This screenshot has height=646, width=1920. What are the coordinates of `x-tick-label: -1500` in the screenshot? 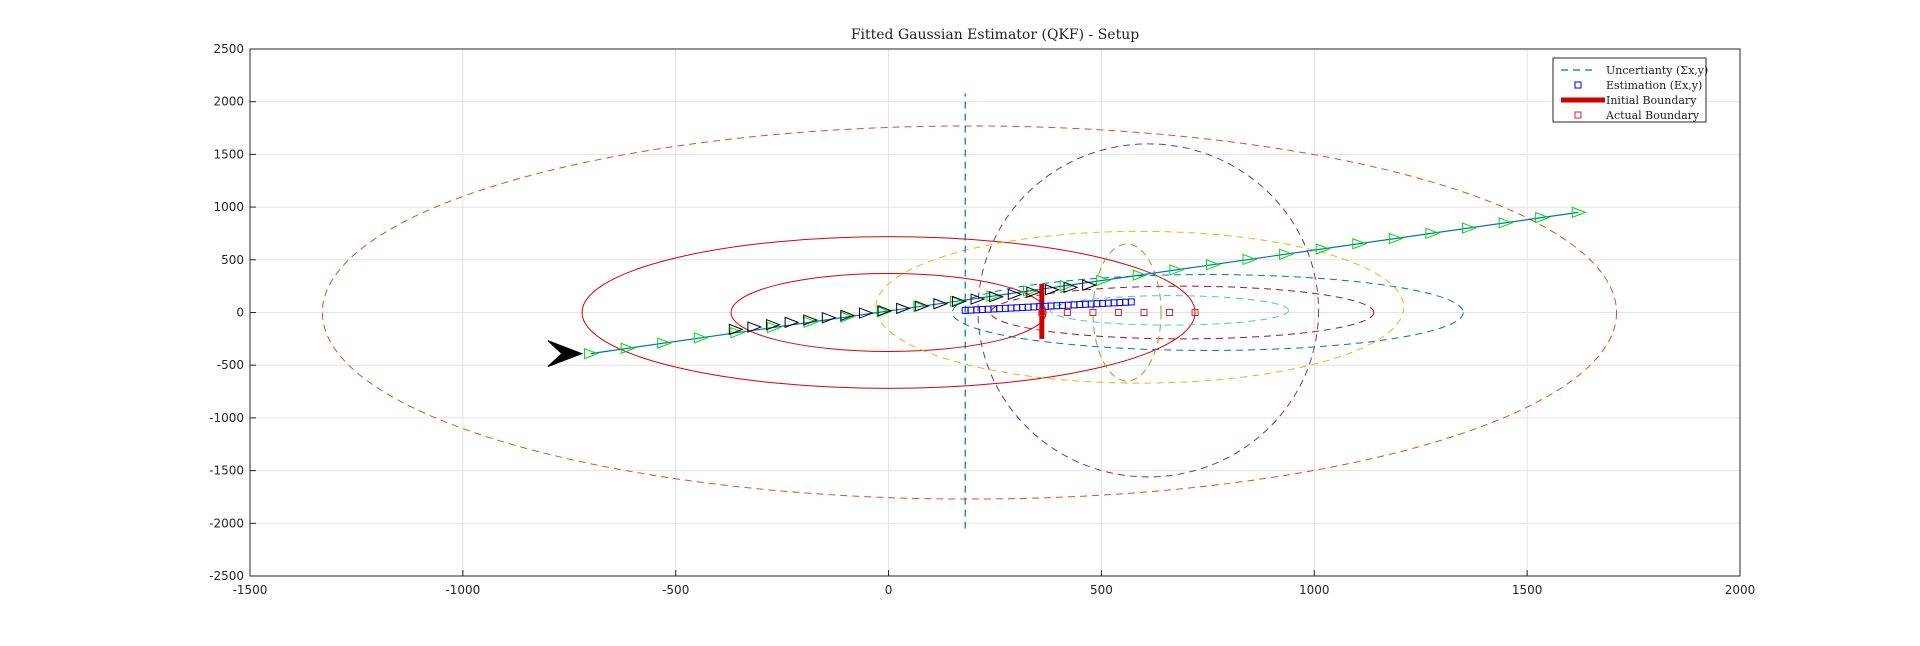 It's located at (250, 590).